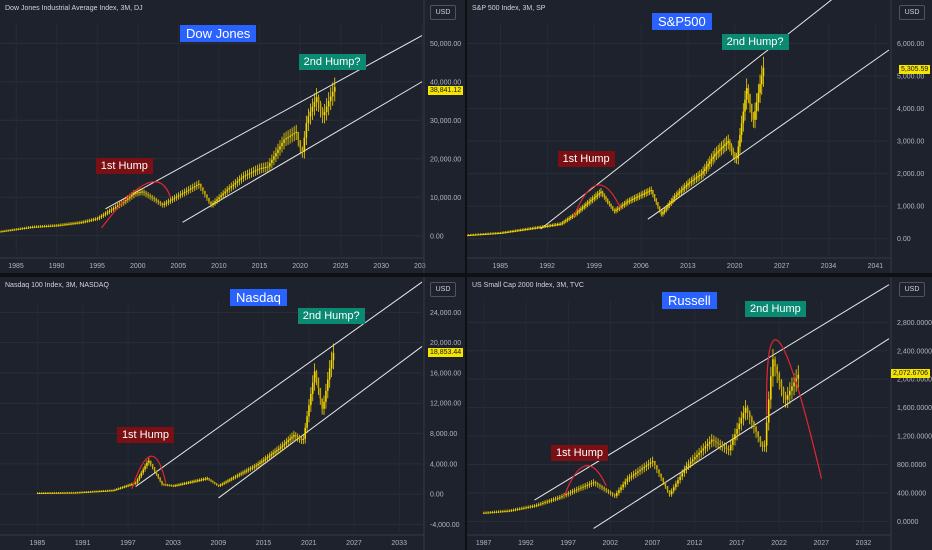 The height and width of the screenshot is (550, 932). I want to click on x-tick-label: 2027, so click(782, 266).